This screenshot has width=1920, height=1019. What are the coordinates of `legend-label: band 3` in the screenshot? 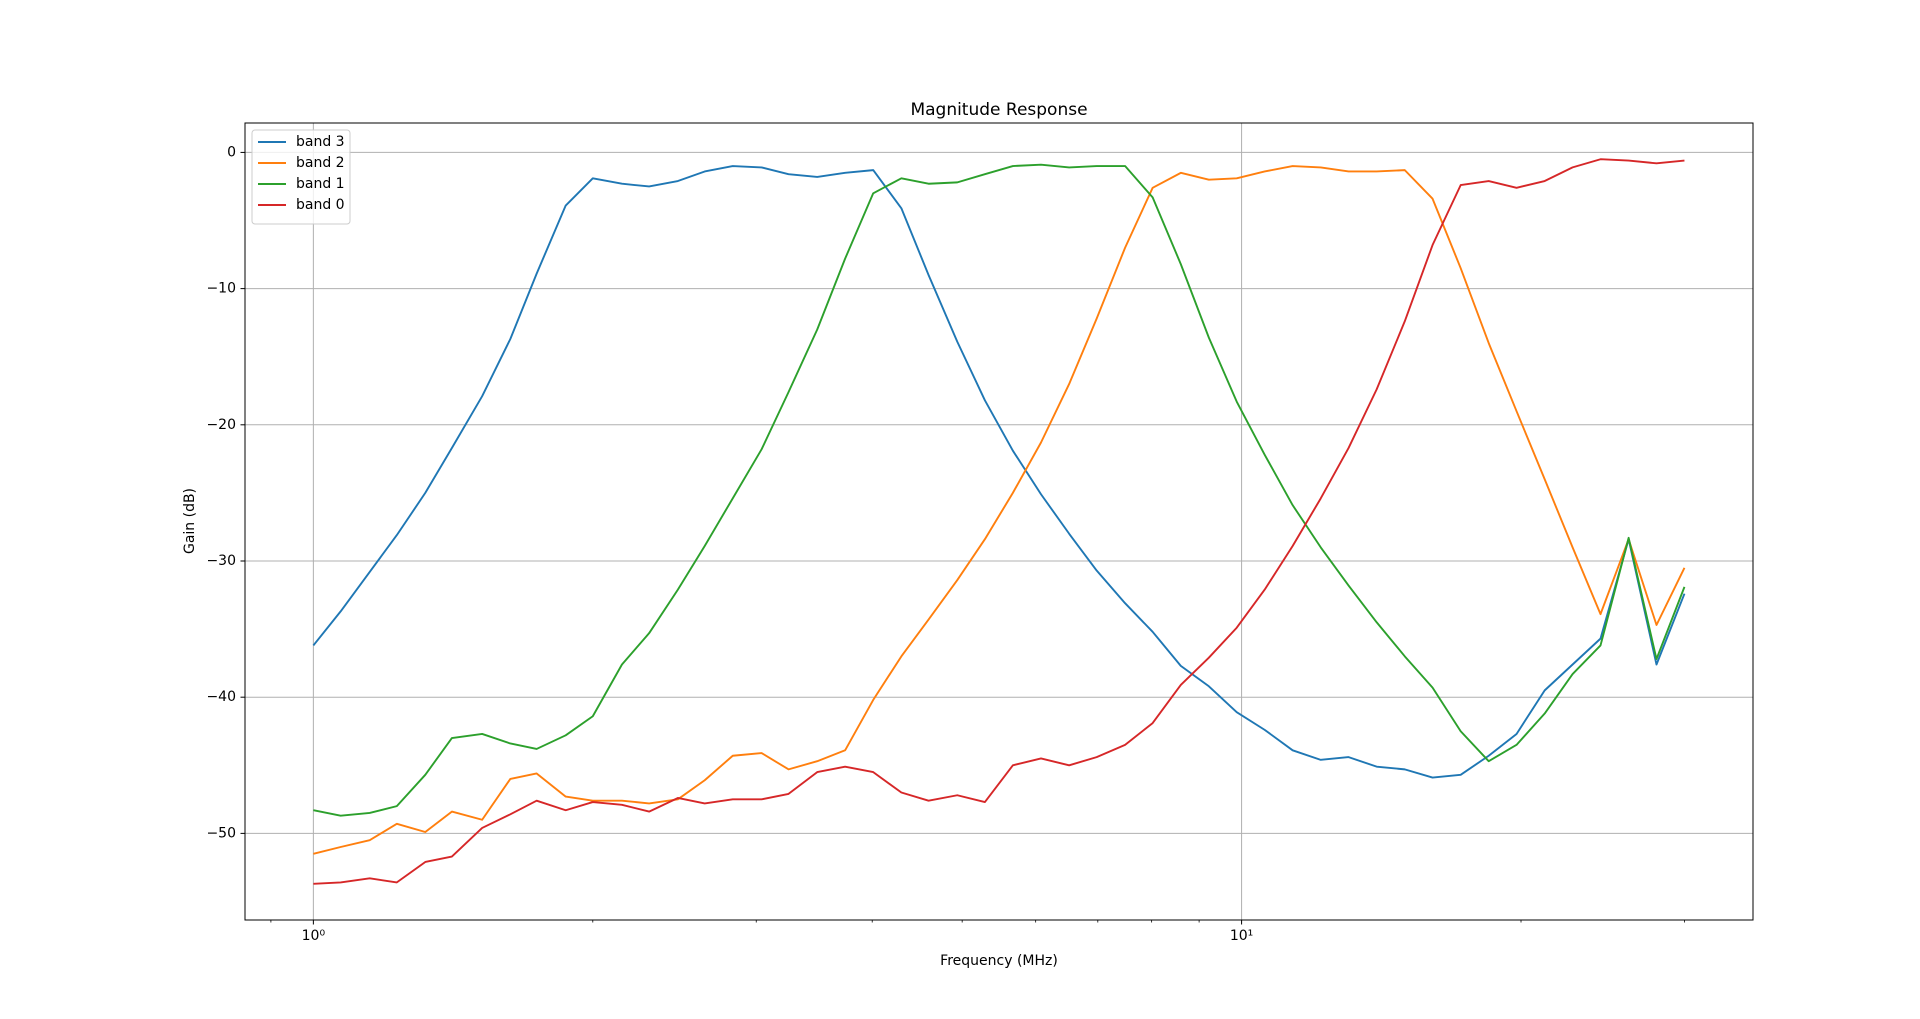 It's located at (320, 142).